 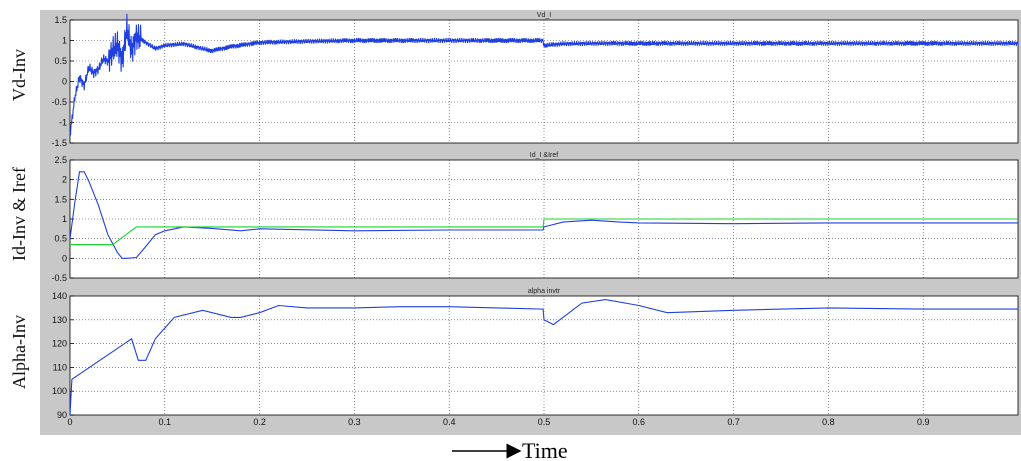 I want to click on y-tick-label: -1, so click(x=63, y=123).